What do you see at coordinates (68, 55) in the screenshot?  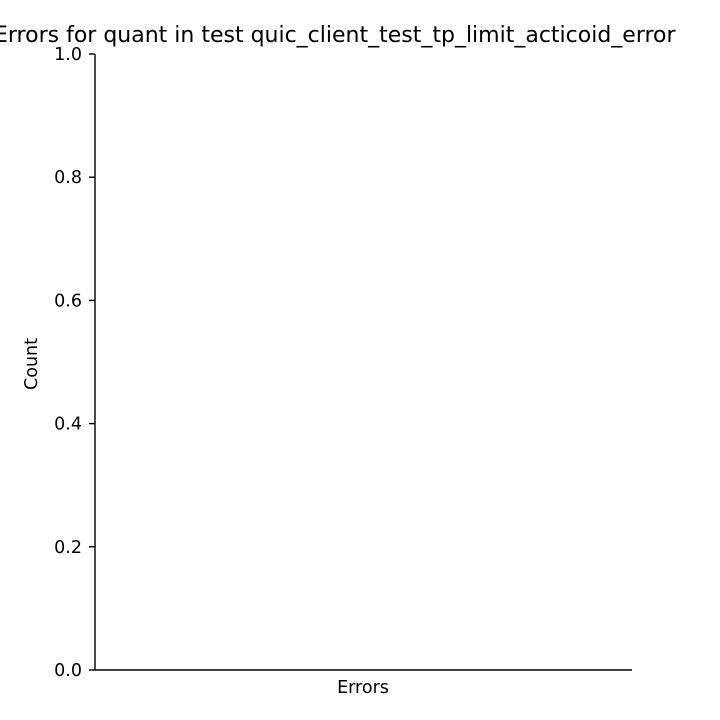 I see `y-tick-label: 1.0` at bounding box center [68, 55].